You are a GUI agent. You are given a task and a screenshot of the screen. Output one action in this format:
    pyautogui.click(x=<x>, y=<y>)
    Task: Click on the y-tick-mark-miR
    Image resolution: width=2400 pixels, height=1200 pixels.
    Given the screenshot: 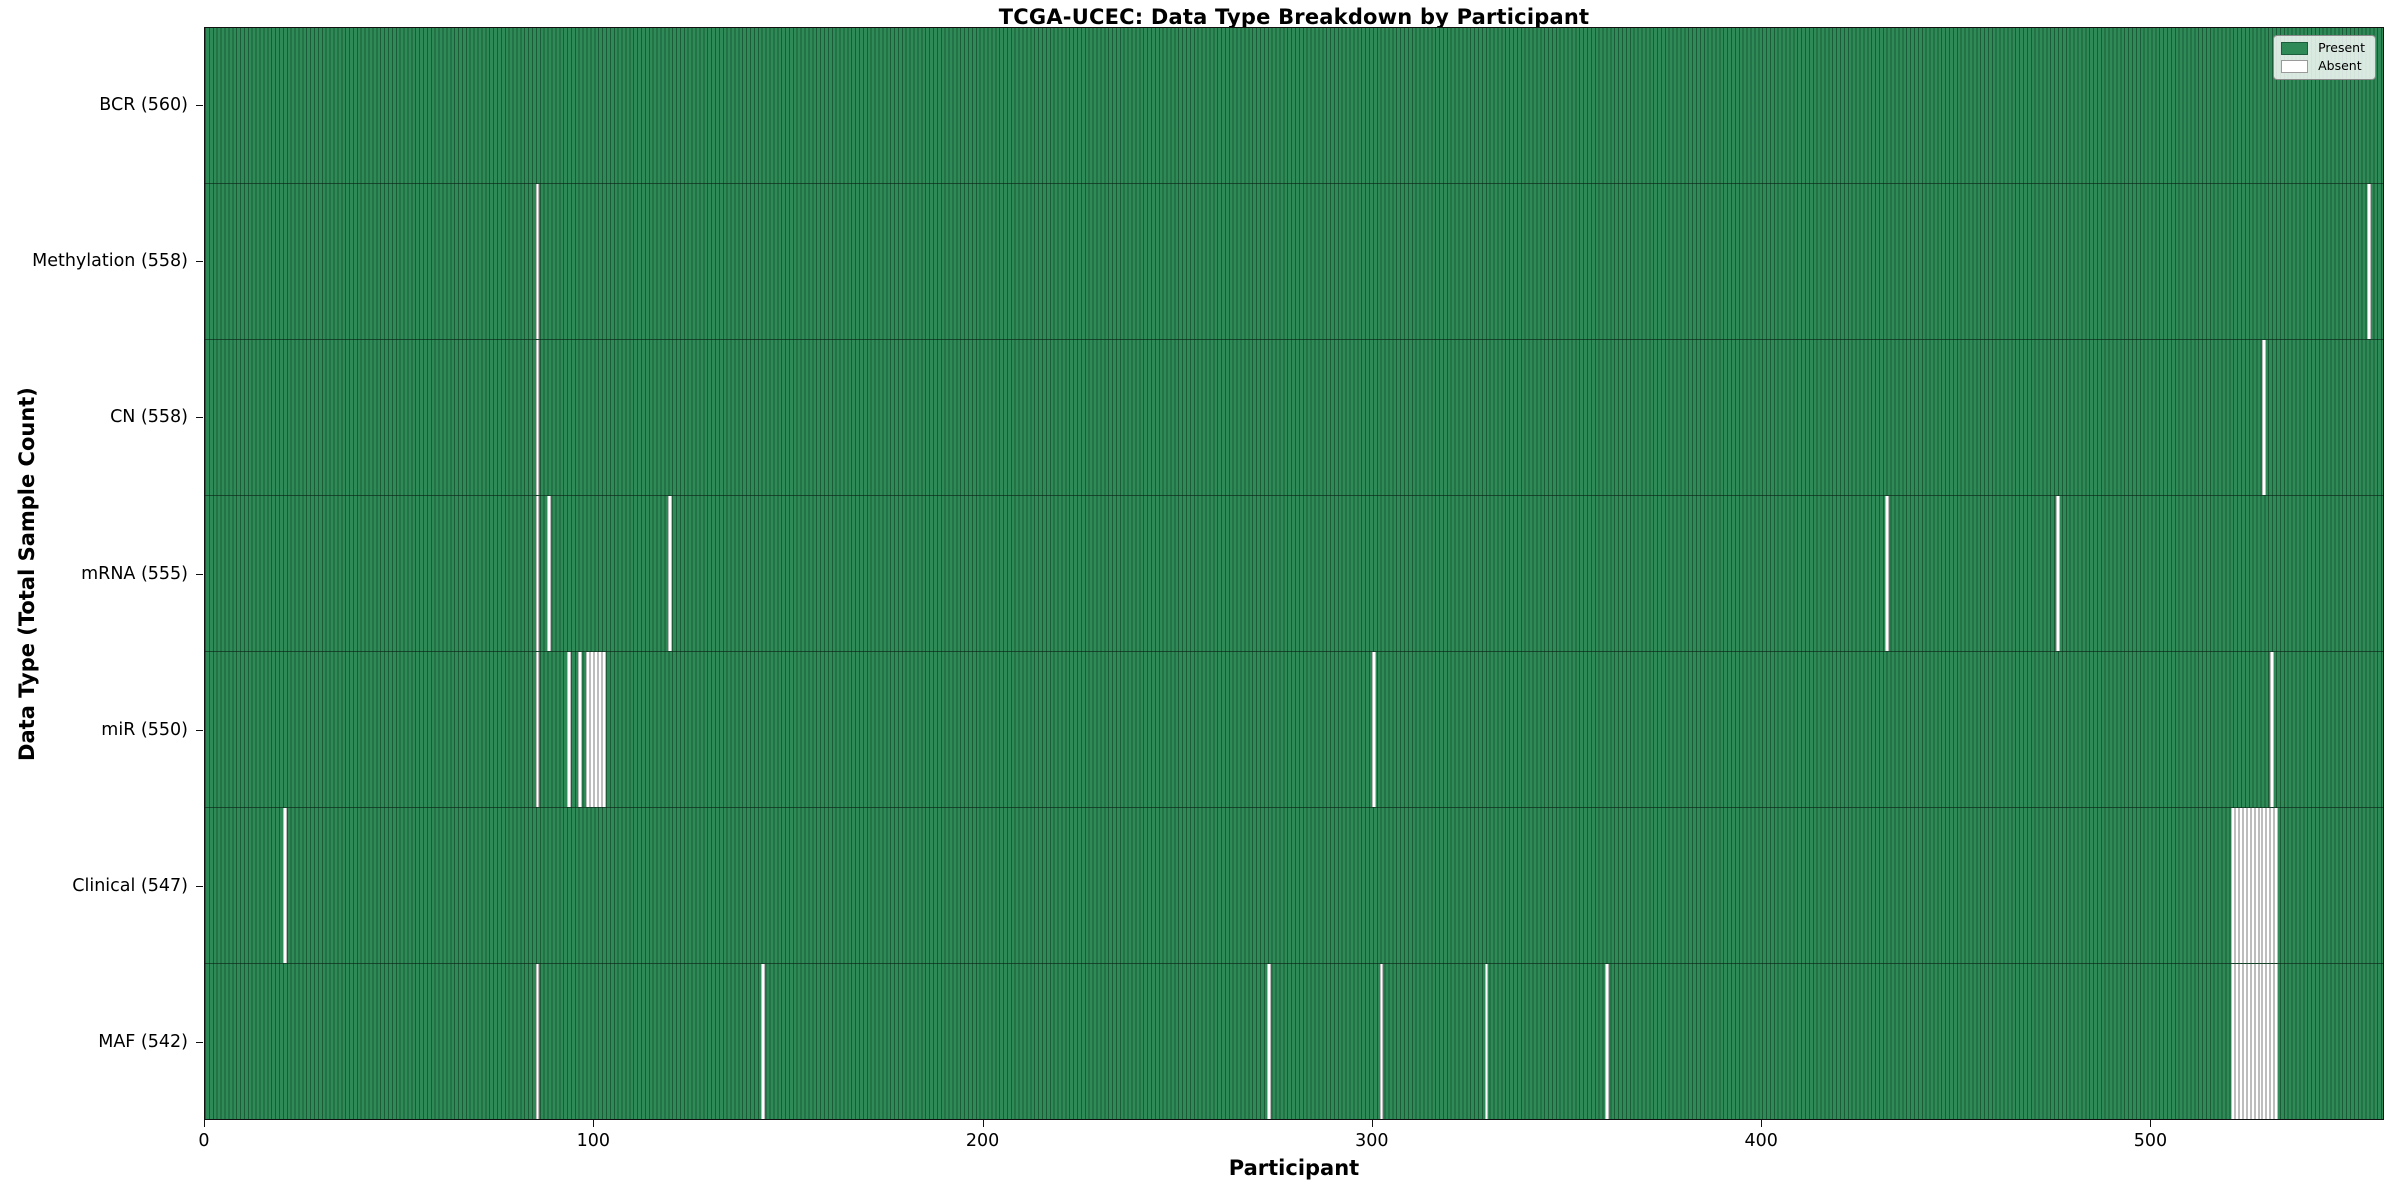 What is the action you would take?
    pyautogui.click(x=199, y=730)
    